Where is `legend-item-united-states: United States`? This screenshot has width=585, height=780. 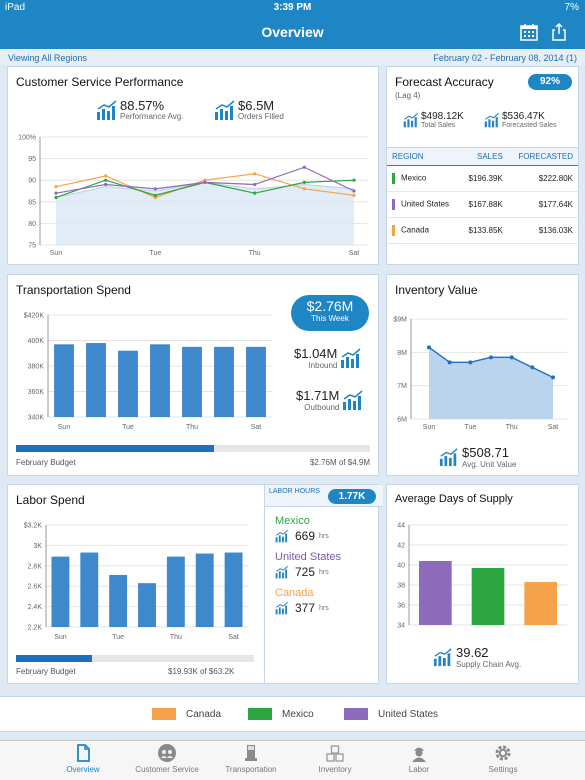 legend-item-united-states: United States is located at coordinates (391, 714).